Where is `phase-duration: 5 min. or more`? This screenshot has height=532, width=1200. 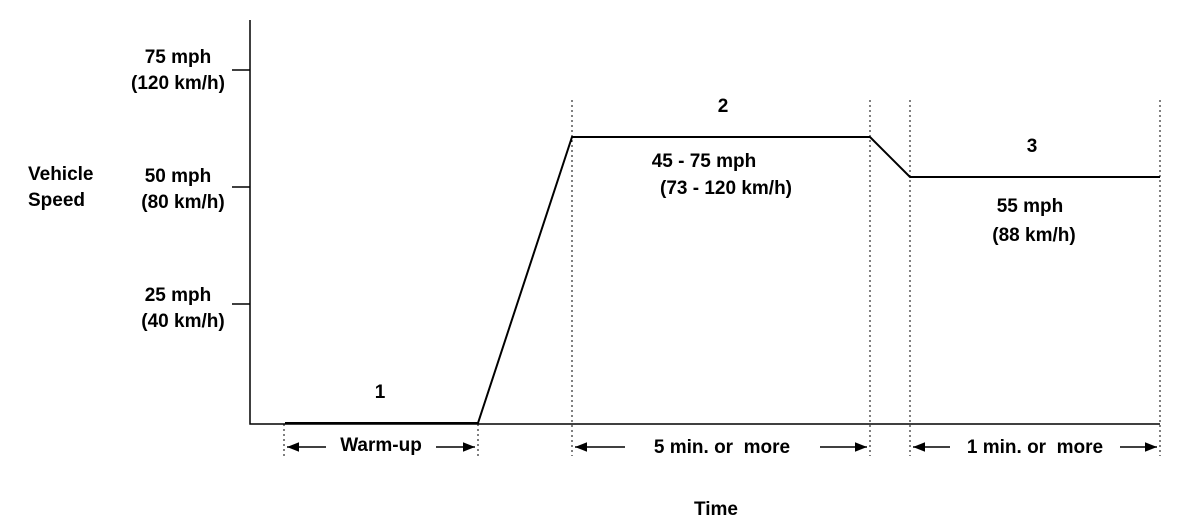
phase-duration: 5 min. or more is located at coordinates (722, 447).